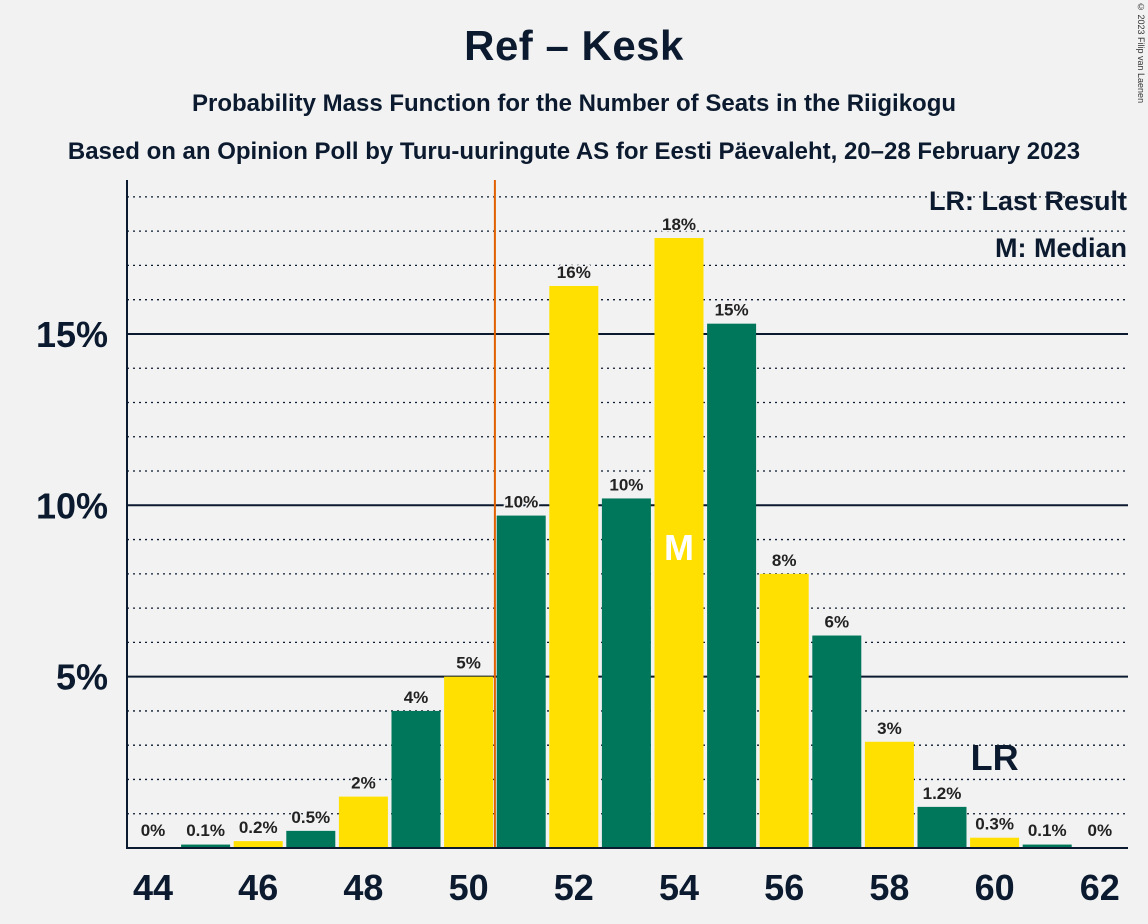  I want to click on bar-value-label: 0.2%, so click(258, 827).